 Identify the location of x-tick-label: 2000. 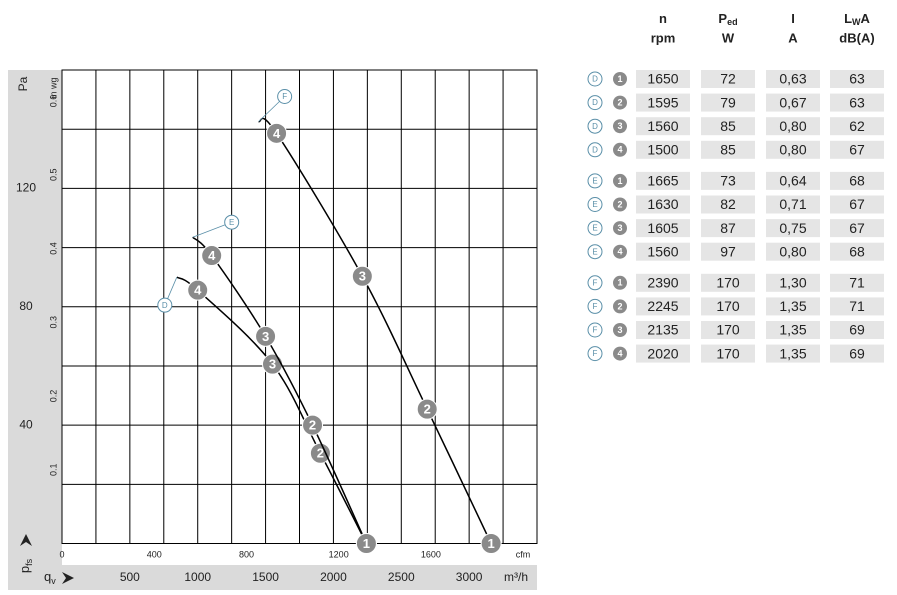
(333, 577).